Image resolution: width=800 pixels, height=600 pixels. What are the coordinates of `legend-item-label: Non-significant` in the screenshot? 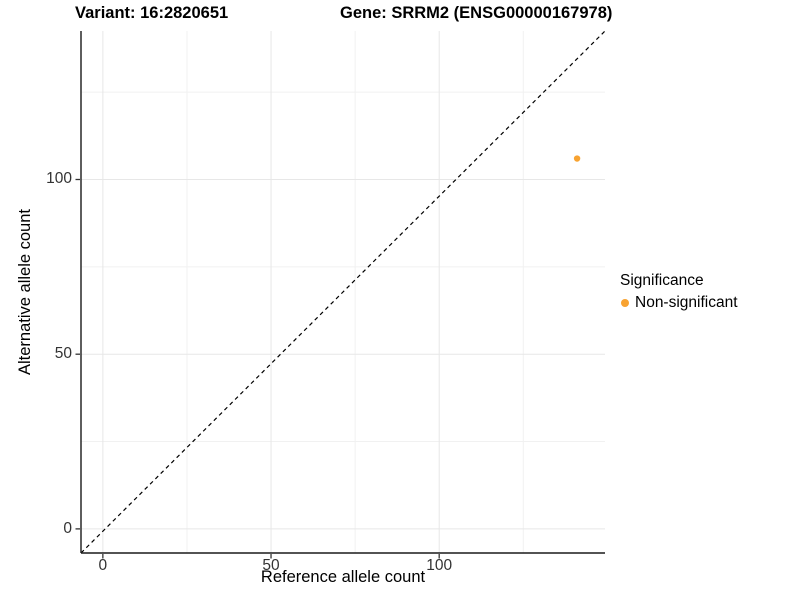 It's located at (686, 302).